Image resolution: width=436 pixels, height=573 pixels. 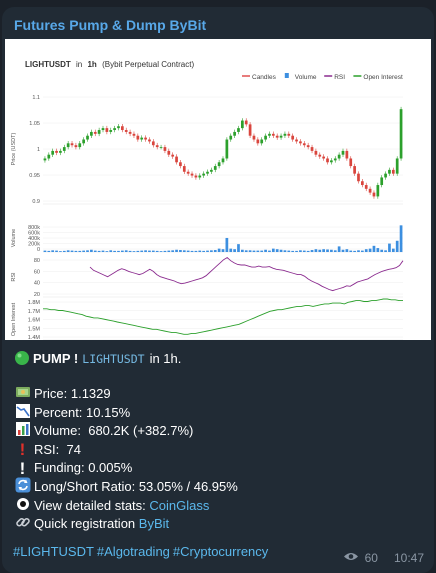 What do you see at coordinates (53, 551) in the screenshot?
I see `hashtag: #LIGHTUSDT` at bounding box center [53, 551].